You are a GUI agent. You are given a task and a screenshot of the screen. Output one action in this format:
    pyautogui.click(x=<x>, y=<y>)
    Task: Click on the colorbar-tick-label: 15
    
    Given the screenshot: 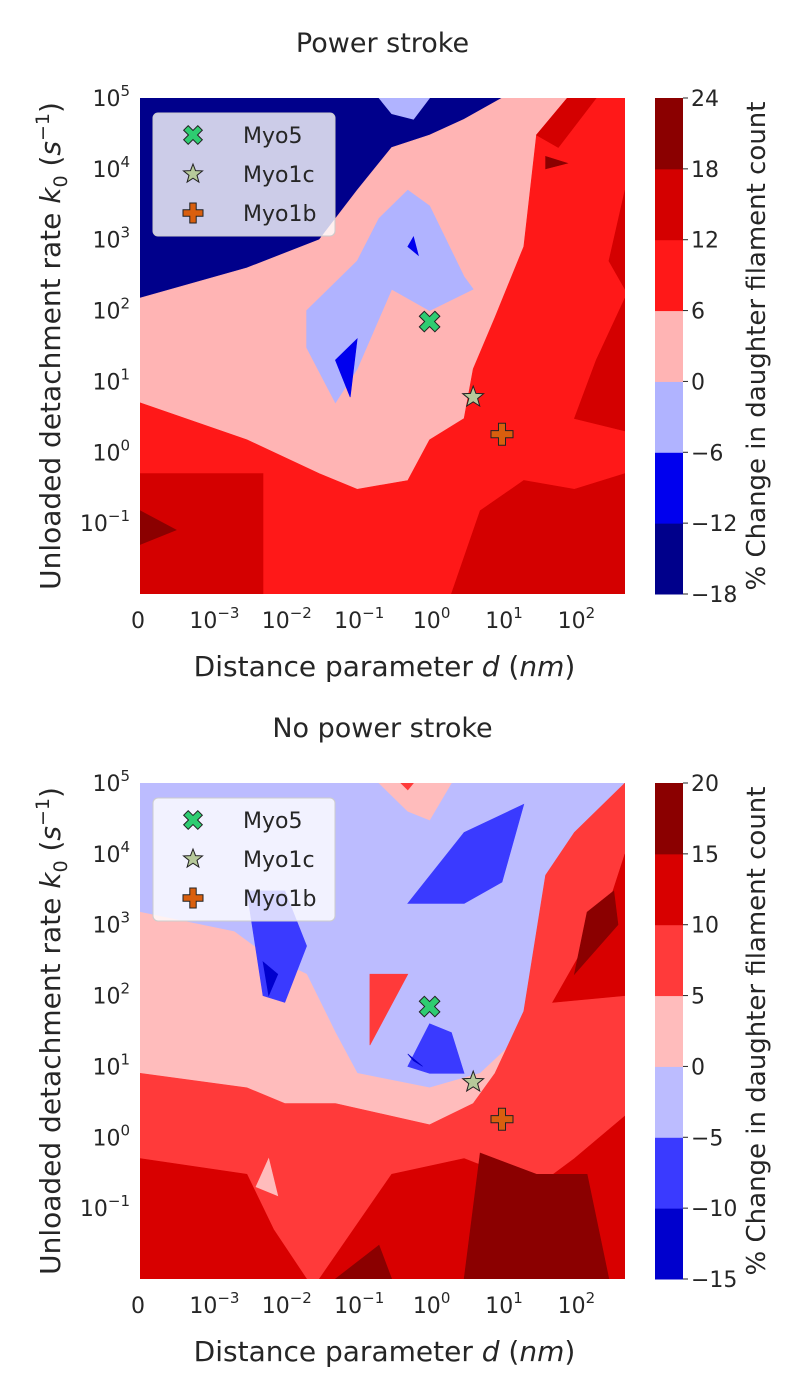 What is the action you would take?
    pyautogui.click(x=705, y=855)
    